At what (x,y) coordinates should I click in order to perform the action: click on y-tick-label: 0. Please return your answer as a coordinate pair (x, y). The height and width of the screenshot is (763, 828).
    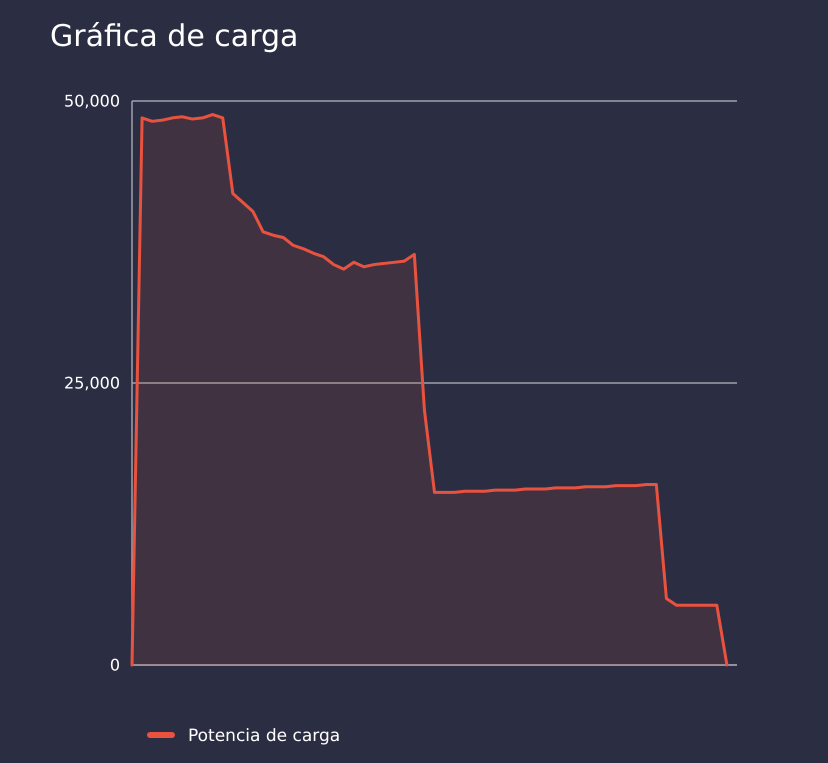
    Looking at the image, I should click on (115, 665).